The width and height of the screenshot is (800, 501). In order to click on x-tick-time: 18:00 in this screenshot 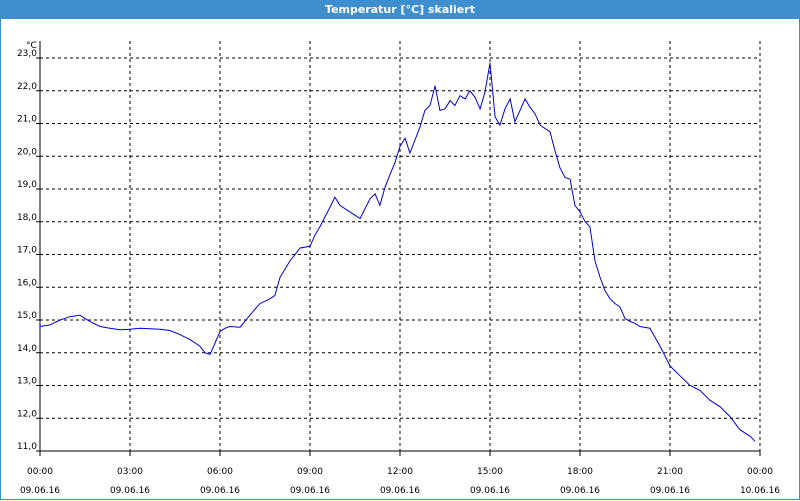, I will do `click(580, 472)`.